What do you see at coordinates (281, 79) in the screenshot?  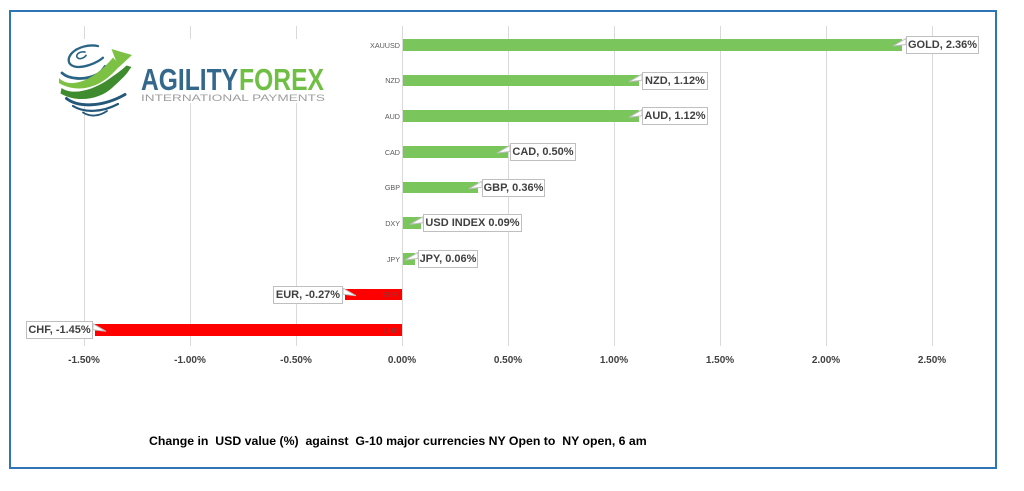 I see `svg-text: FOREX` at bounding box center [281, 79].